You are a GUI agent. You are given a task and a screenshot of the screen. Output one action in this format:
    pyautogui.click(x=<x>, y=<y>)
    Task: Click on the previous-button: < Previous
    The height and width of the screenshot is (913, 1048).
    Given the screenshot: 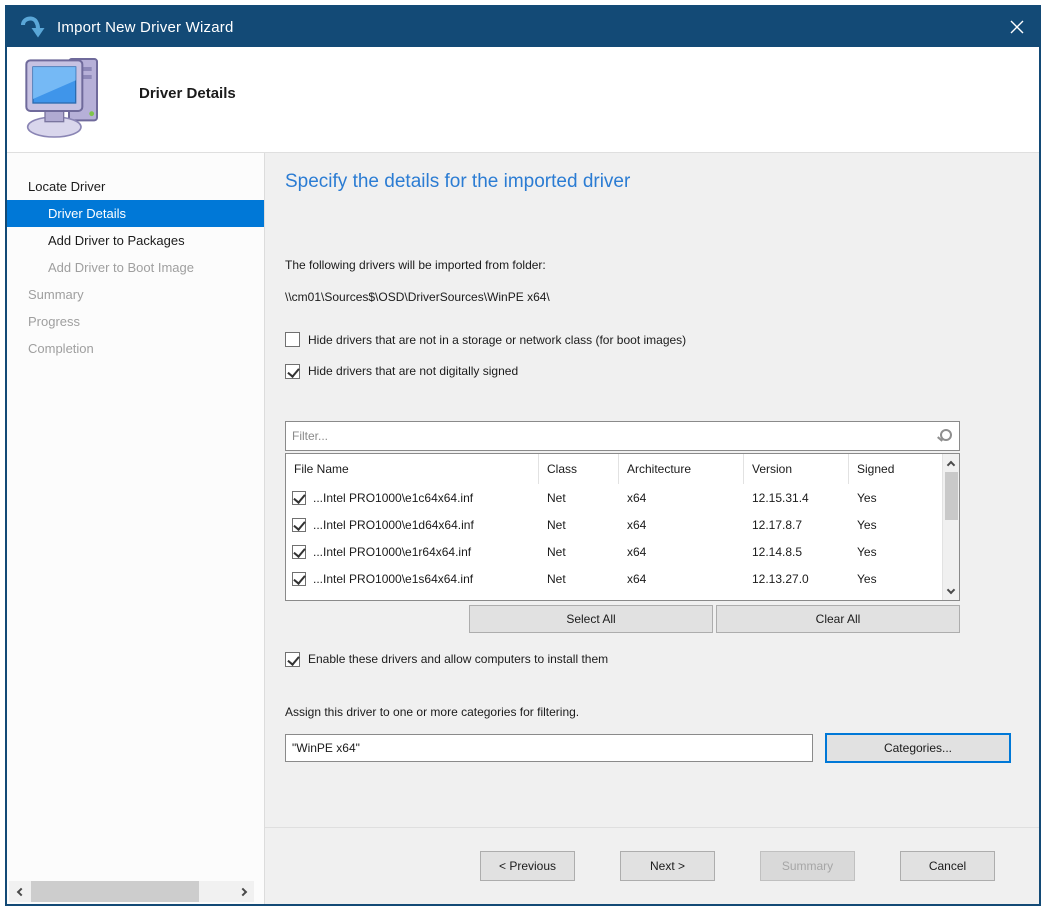 What is the action you would take?
    pyautogui.click(x=527, y=866)
    